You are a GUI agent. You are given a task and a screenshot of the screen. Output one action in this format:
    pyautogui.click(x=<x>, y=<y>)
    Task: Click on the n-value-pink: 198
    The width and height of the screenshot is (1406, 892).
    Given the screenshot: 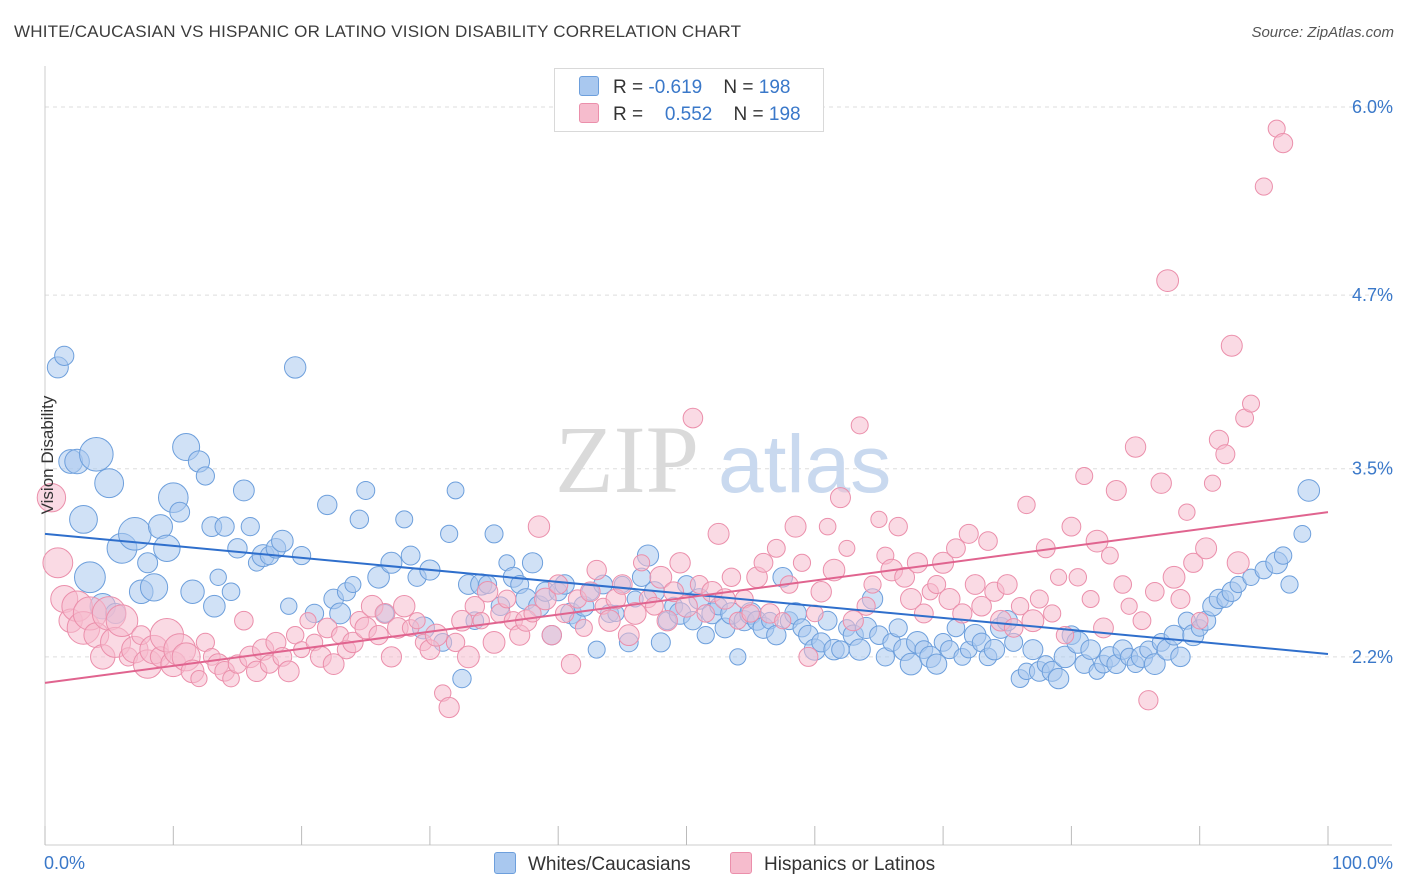 What is the action you would take?
    pyautogui.click(x=784, y=114)
    